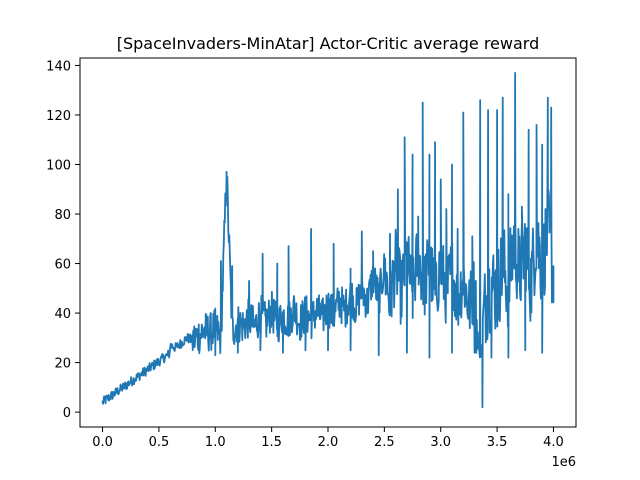  I want to click on y-tick-label: 140, so click(58, 66).